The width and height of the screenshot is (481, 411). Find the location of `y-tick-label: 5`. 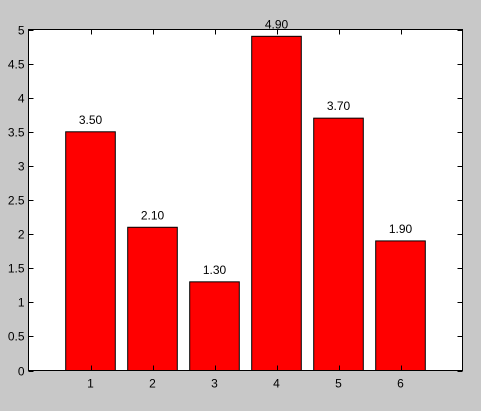

y-tick-label: 5 is located at coordinates (21, 31).